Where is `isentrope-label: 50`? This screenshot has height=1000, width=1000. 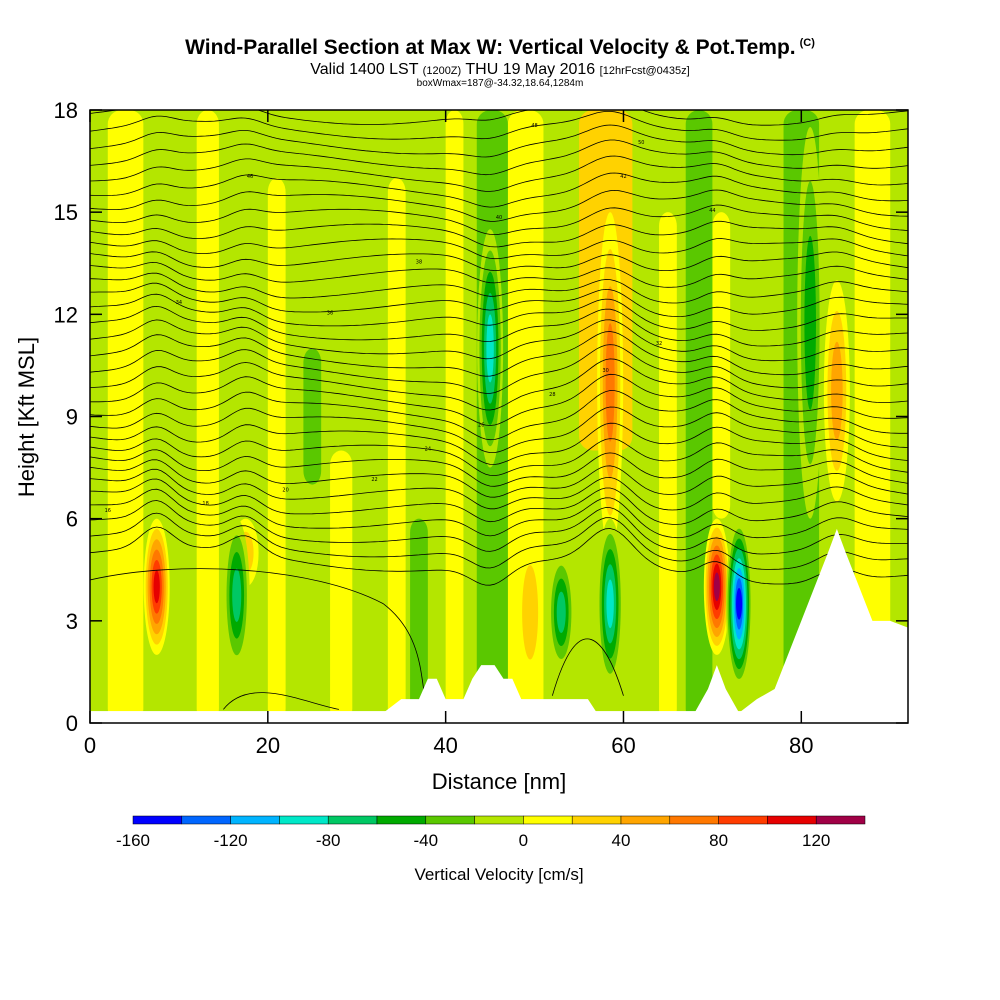 isentrope-label: 50 is located at coordinates (641, 143).